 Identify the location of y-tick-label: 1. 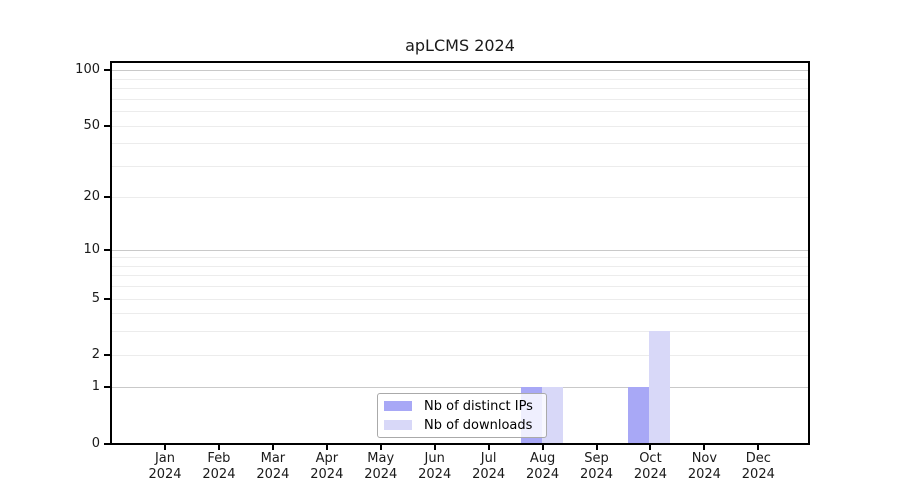
(95, 387).